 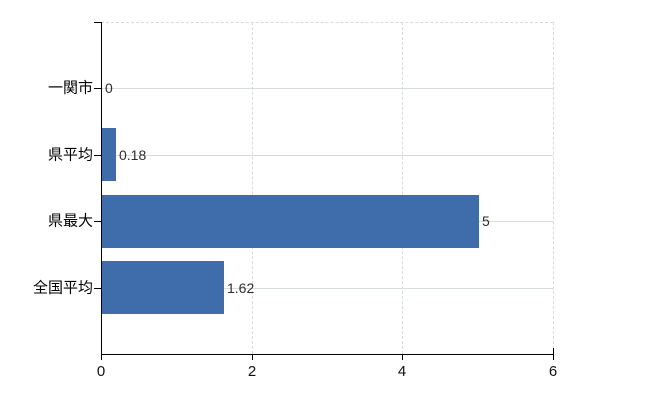 What do you see at coordinates (70, 88) in the screenshot?
I see `category-label: 一関市` at bounding box center [70, 88].